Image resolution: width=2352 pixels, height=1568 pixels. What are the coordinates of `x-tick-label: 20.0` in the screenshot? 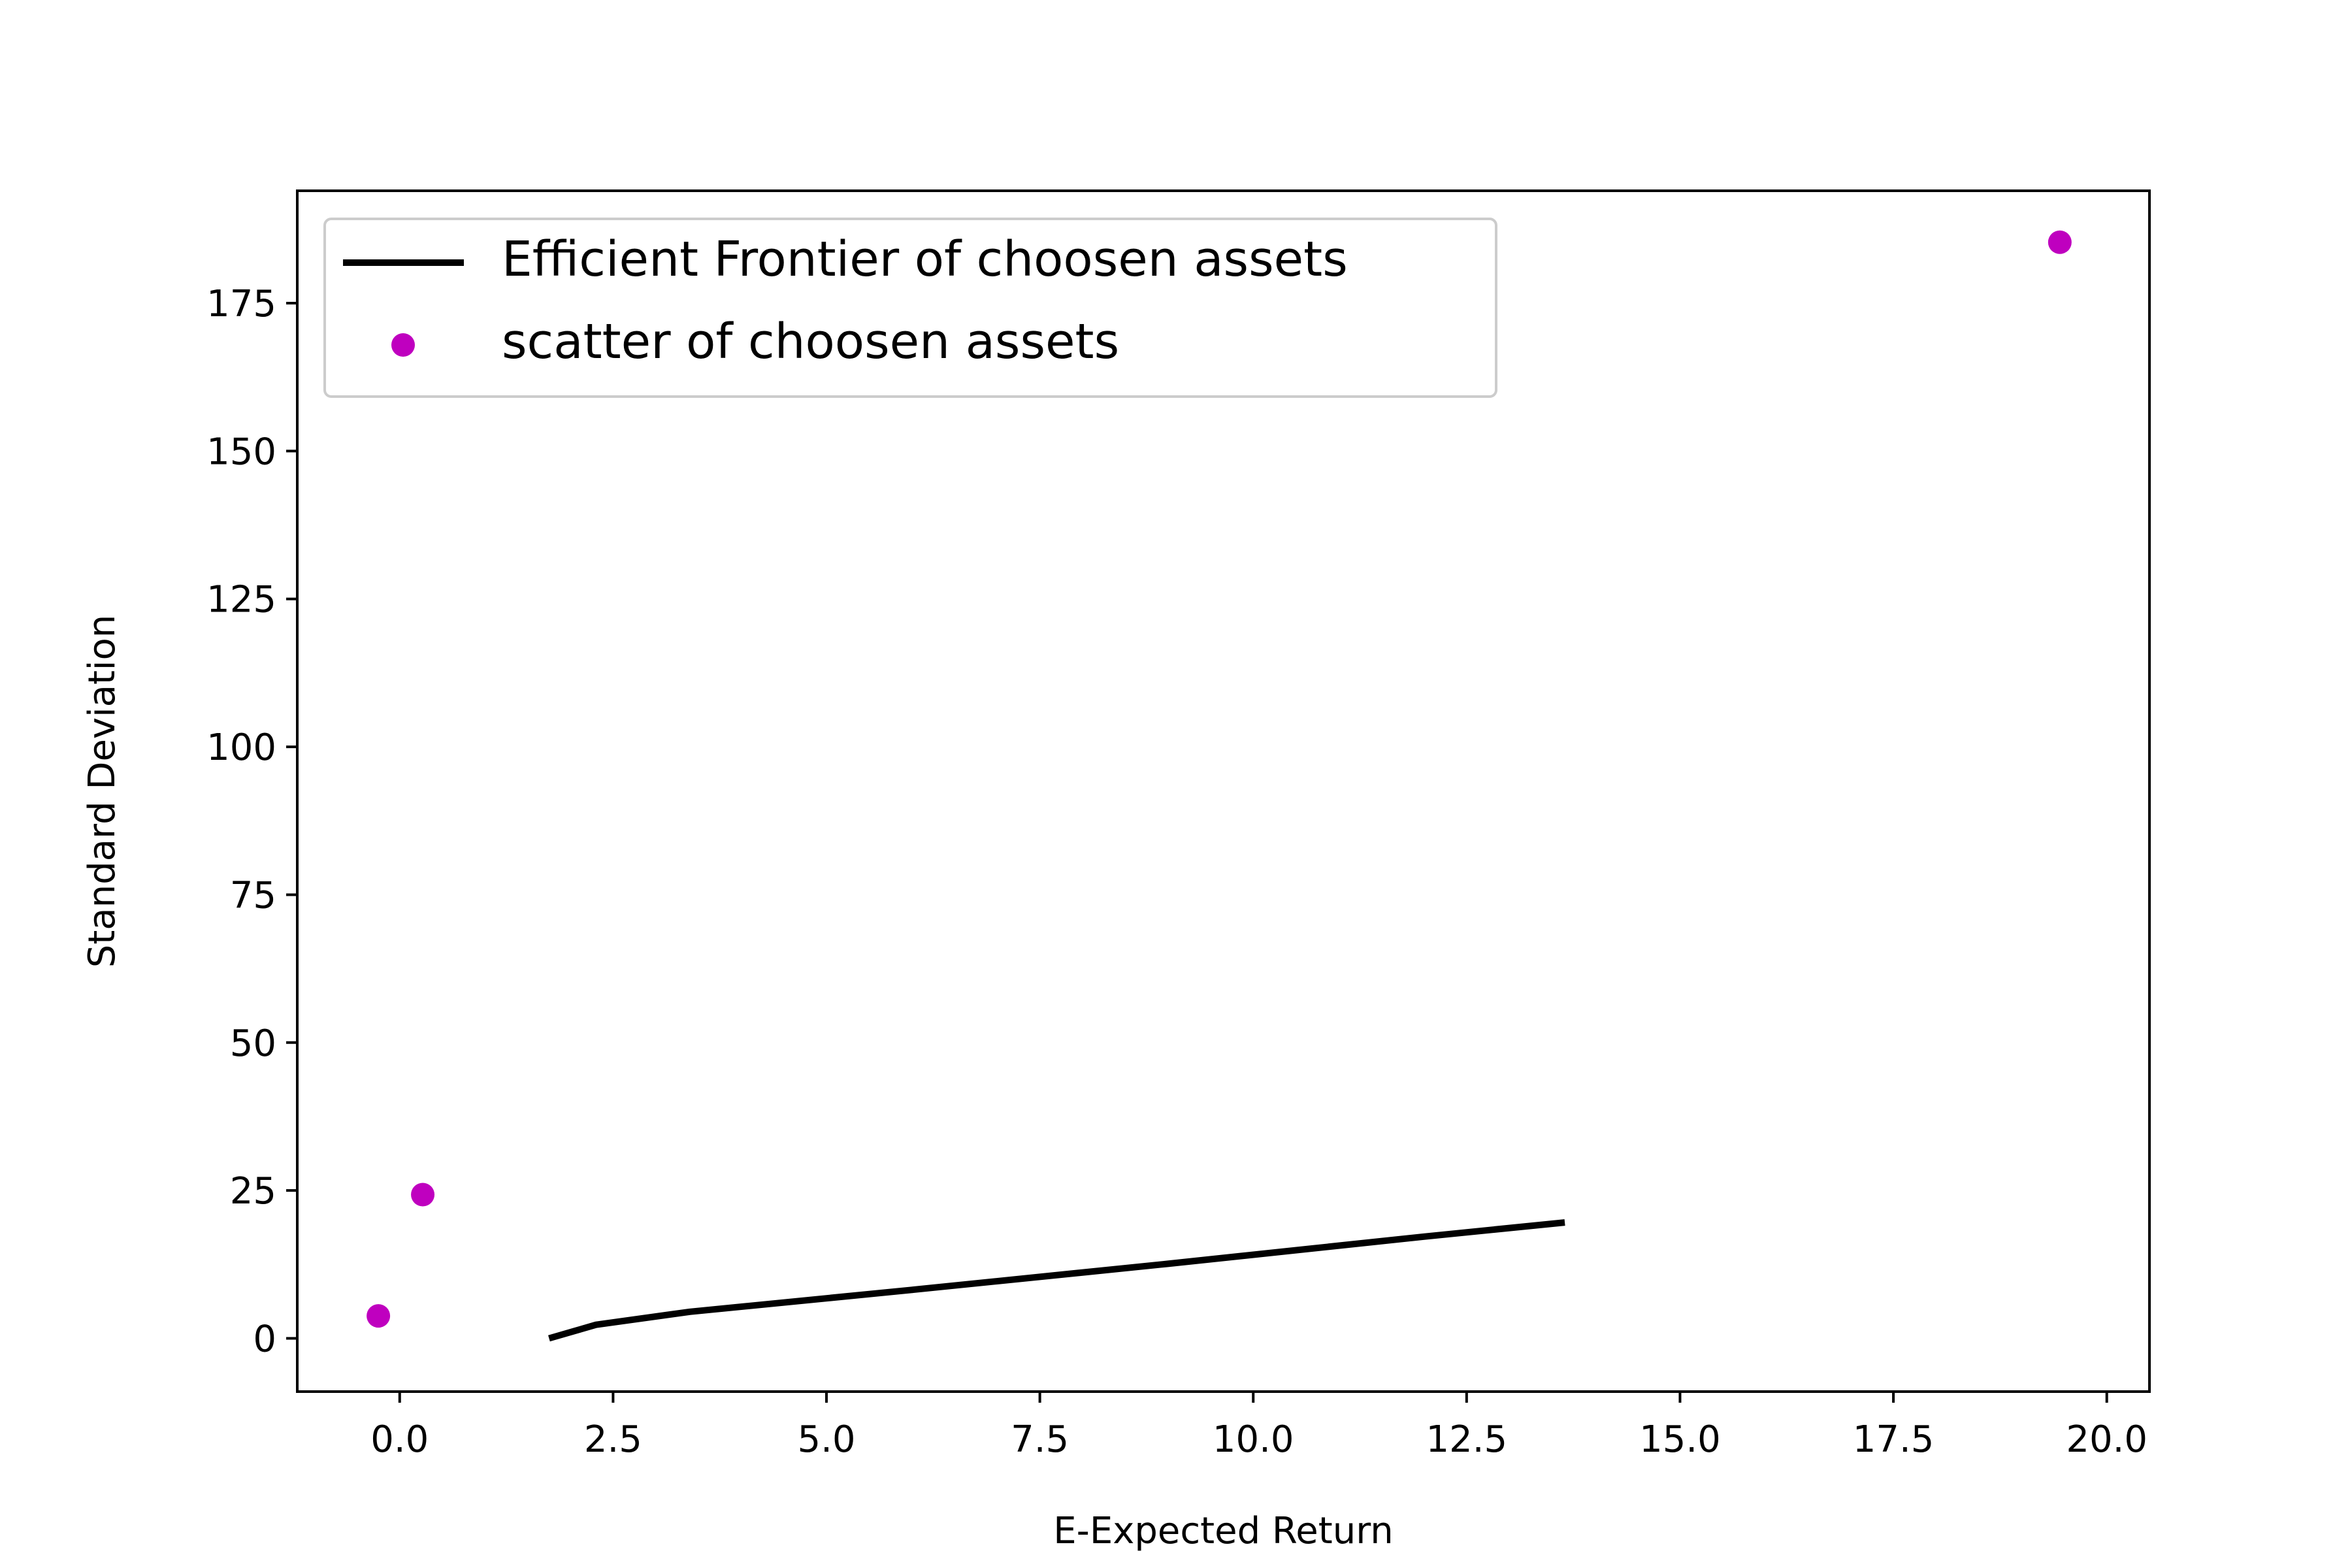 It's located at (2107, 1439).